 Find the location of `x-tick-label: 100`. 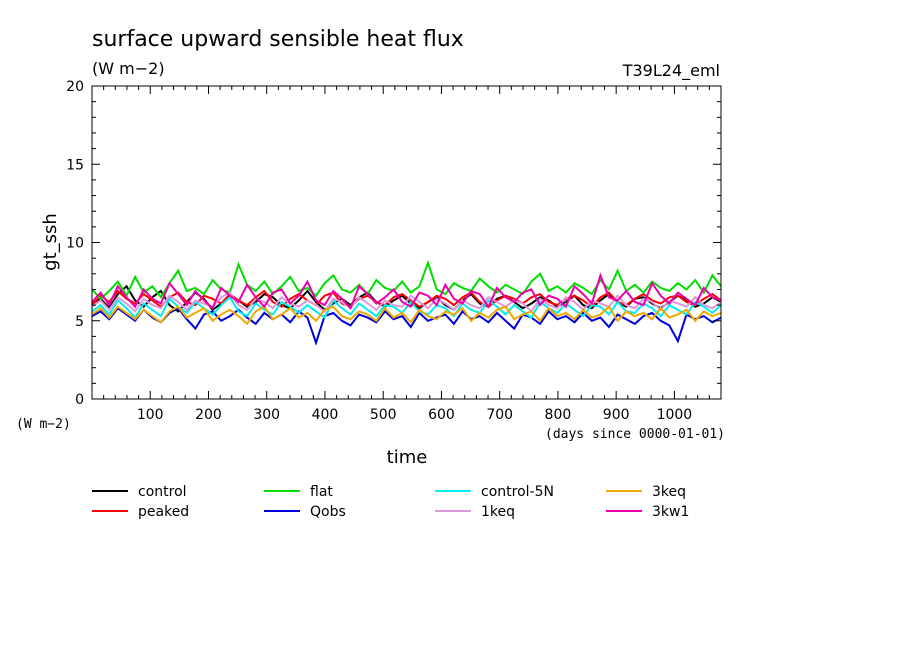

x-tick-label: 100 is located at coordinates (150, 415).